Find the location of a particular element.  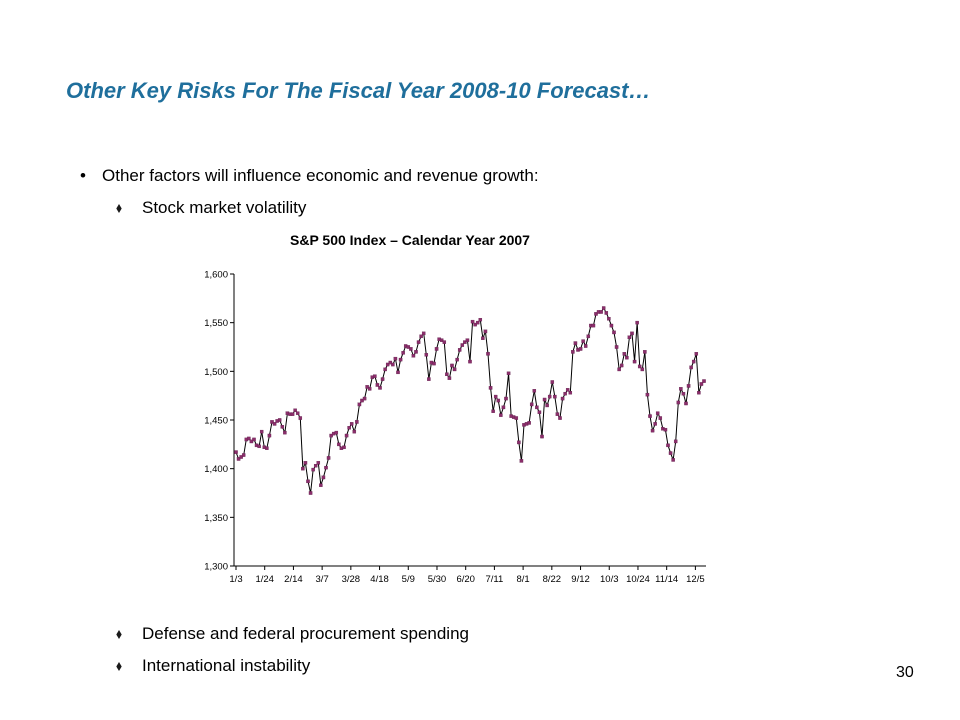

chart-points is located at coordinates (470, 400).